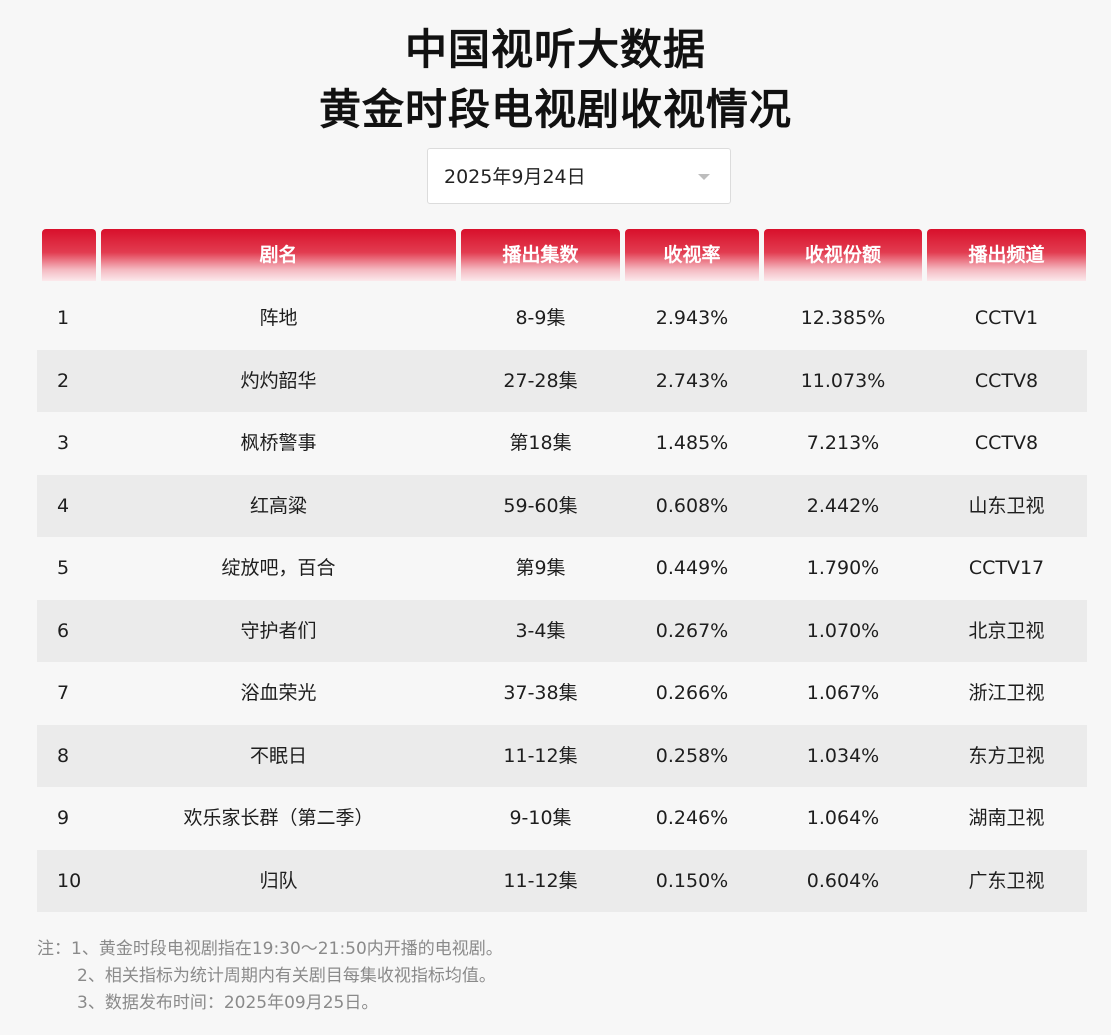 This screenshot has width=1111, height=1035. What do you see at coordinates (692, 443) in the screenshot?
I see `cell-rating: 1.485%` at bounding box center [692, 443].